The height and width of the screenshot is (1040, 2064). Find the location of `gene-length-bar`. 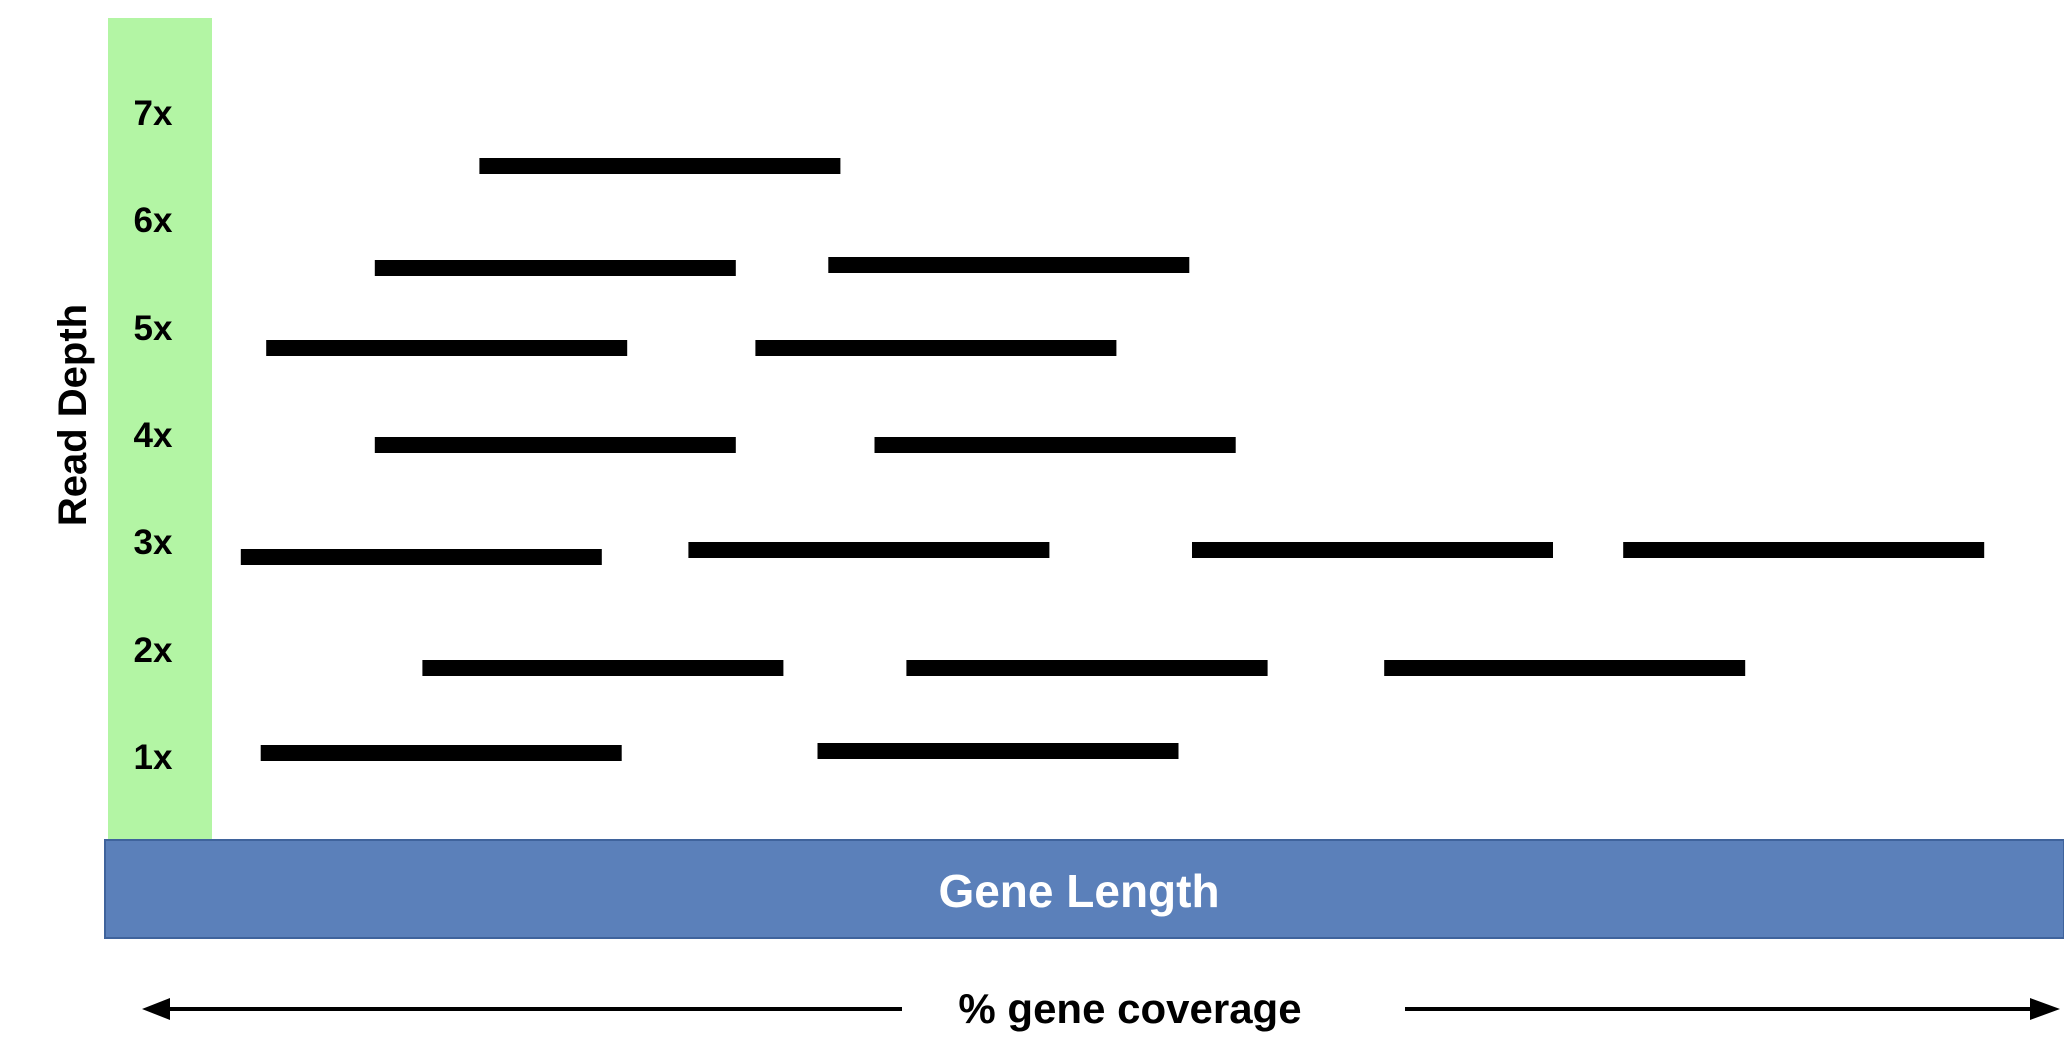

gene-length-bar is located at coordinates (1084, 889).